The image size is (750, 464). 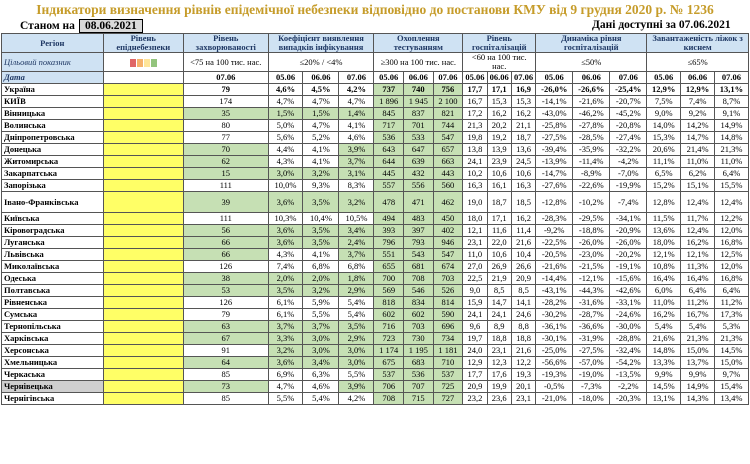 What do you see at coordinates (523, 278) in the screenshot?
I see `hosp-cell: 20,9` at bounding box center [523, 278].